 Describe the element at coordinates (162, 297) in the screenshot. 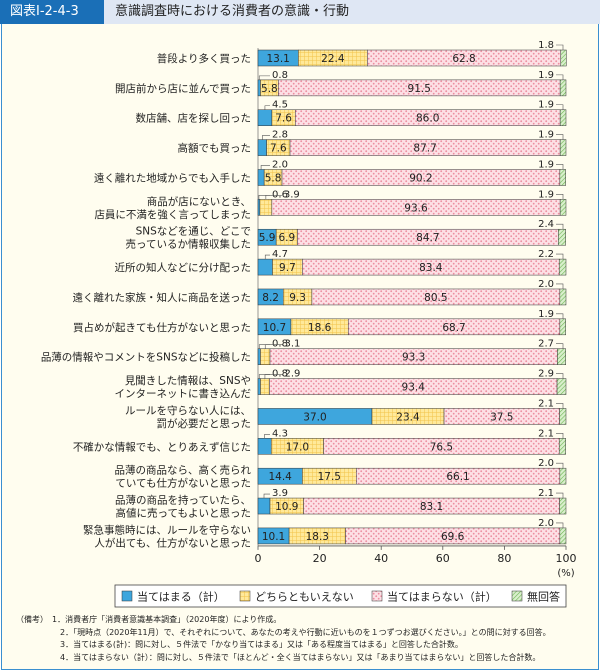

I see `category-label: 遠く離れた家族・知人に商品を送った` at that location.